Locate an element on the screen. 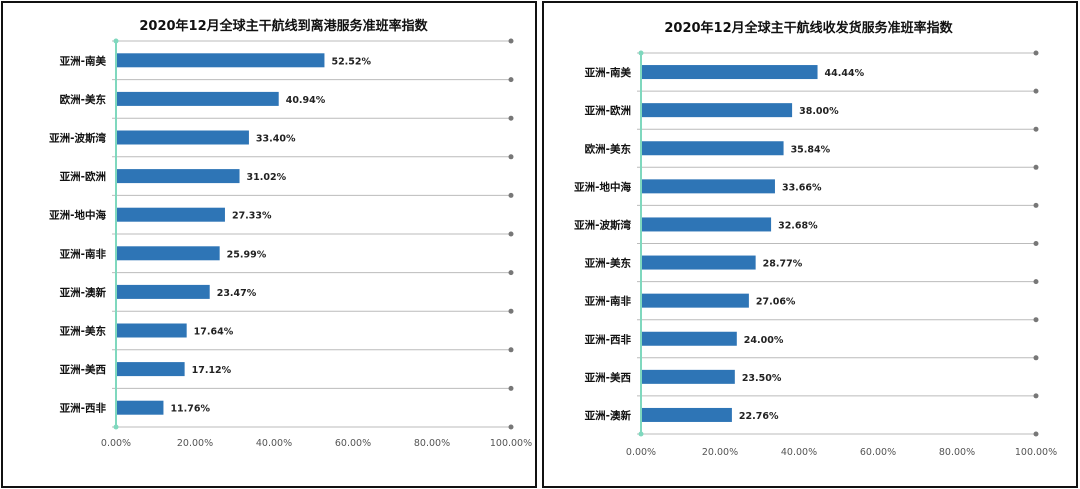  data-label: 32.68% is located at coordinates (798, 225).